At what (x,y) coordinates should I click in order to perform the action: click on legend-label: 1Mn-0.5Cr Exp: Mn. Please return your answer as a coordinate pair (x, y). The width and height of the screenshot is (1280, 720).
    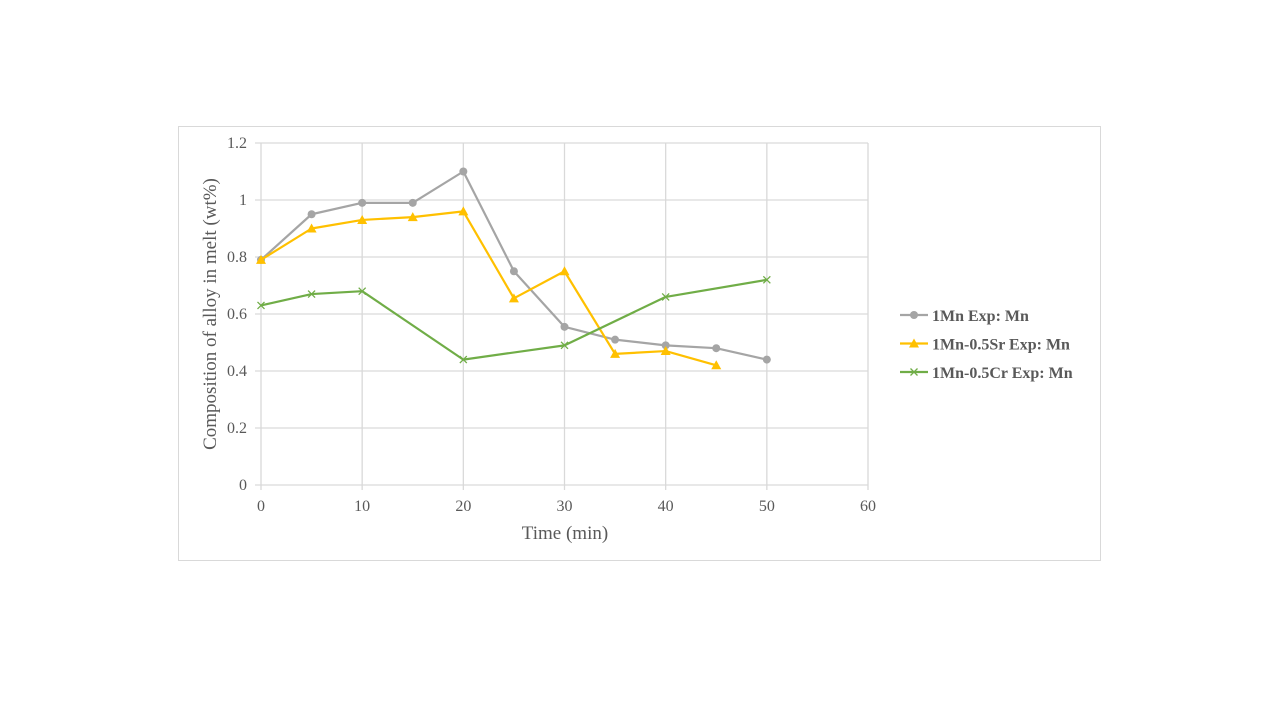
    Looking at the image, I should click on (1002, 373).